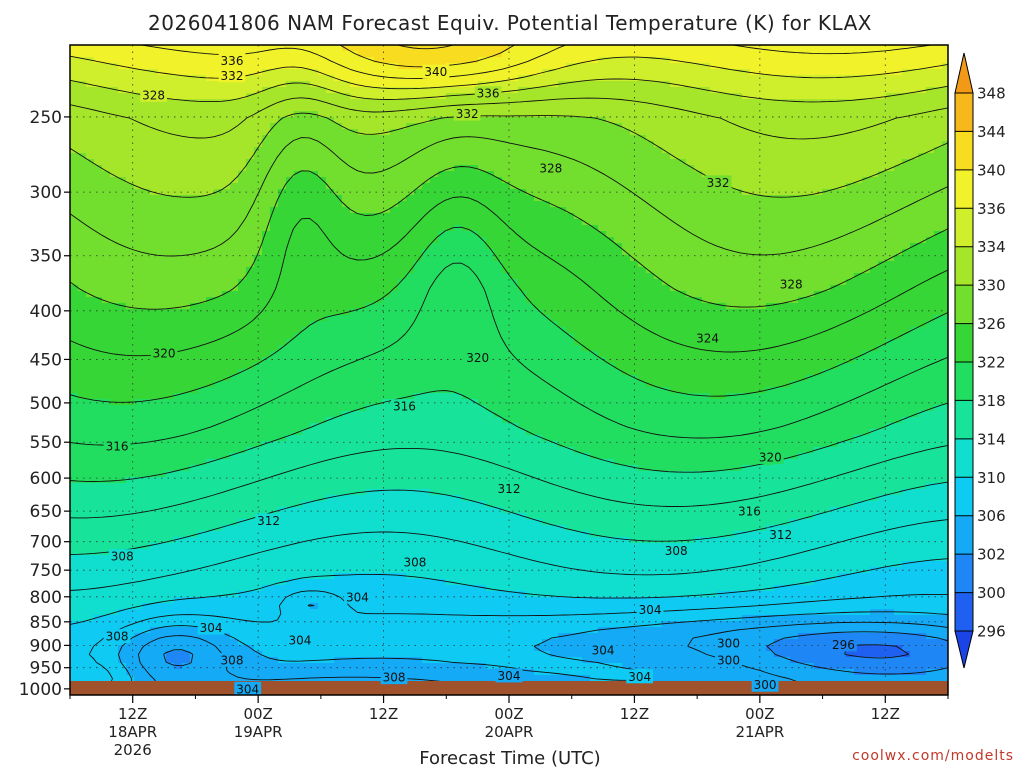  What do you see at coordinates (164, 353) in the screenshot?
I see `contour-label-10: 320` at bounding box center [164, 353].